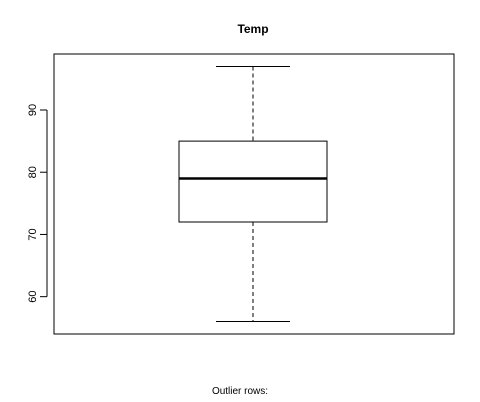 Image resolution: width=480 pixels, height=402 pixels. What do you see at coordinates (33, 234) in the screenshot?
I see `y-tick-label: 70` at bounding box center [33, 234].